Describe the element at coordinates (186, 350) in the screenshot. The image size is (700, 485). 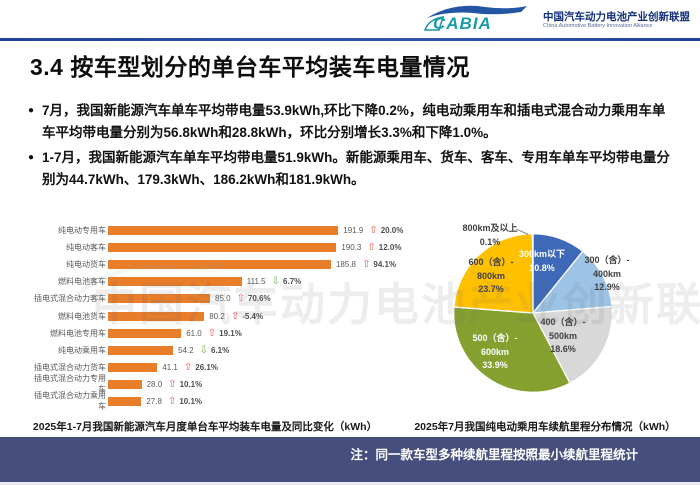
I see `bar-value-label: 54.2` at that location.